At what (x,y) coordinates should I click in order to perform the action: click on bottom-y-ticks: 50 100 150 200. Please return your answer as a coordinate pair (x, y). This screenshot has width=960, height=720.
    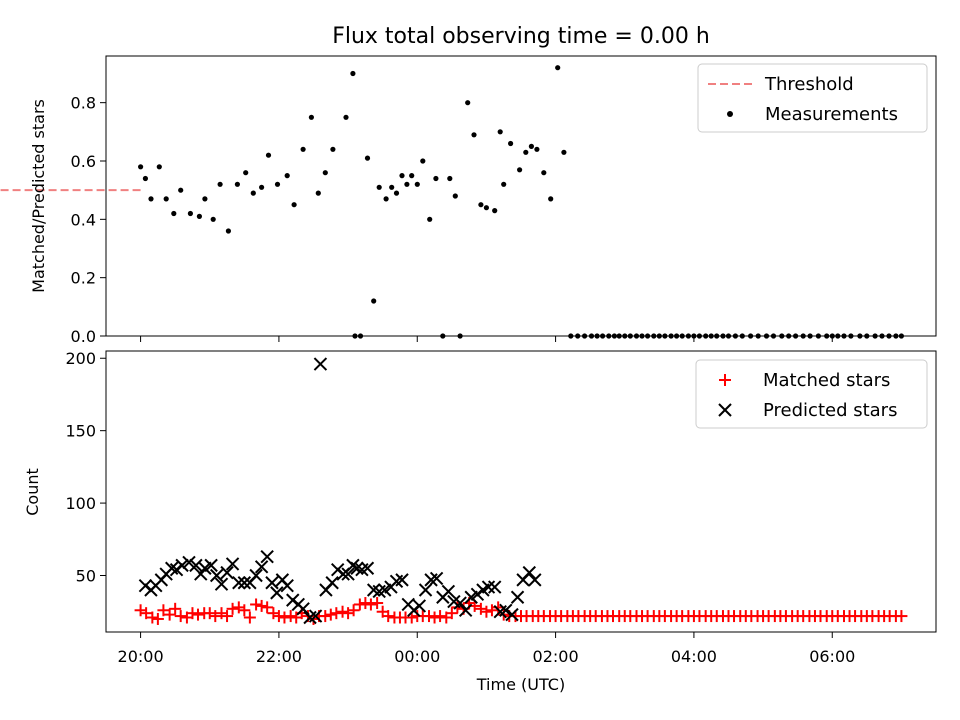
    Looking at the image, I should click on (85, 467).